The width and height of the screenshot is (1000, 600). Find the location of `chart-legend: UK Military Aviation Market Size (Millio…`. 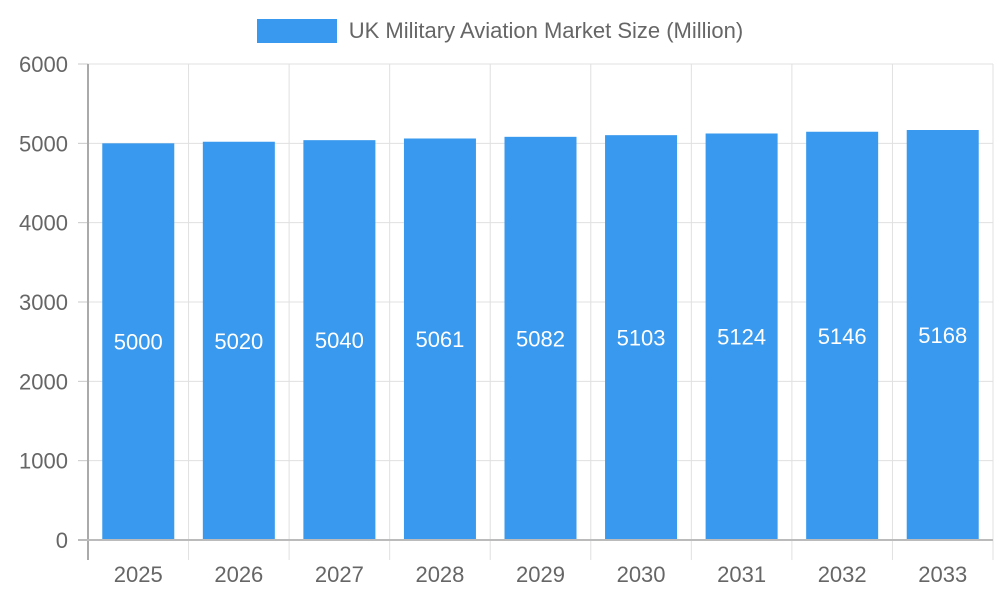

chart-legend: UK Military Aviation Market Size (Millio… is located at coordinates (500, 31).